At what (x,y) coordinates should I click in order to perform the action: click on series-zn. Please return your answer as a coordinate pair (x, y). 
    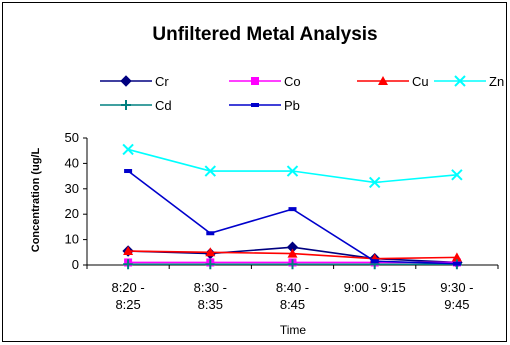
    Looking at the image, I should click on (292, 166).